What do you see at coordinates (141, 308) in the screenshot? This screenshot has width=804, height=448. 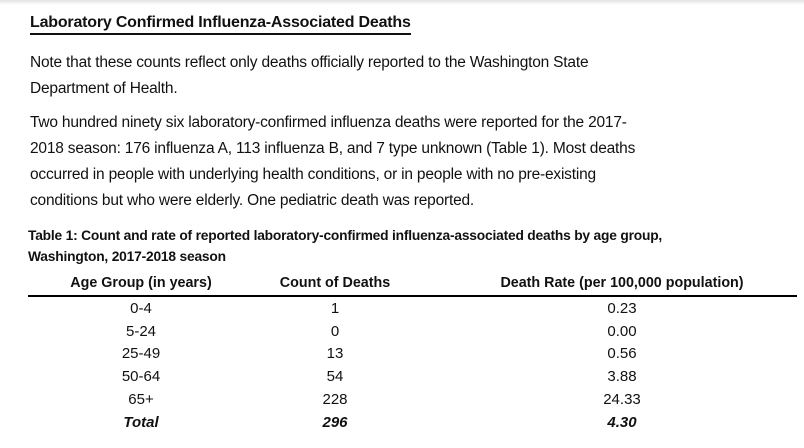 I see `cell-age-group: 0-4` at bounding box center [141, 308].